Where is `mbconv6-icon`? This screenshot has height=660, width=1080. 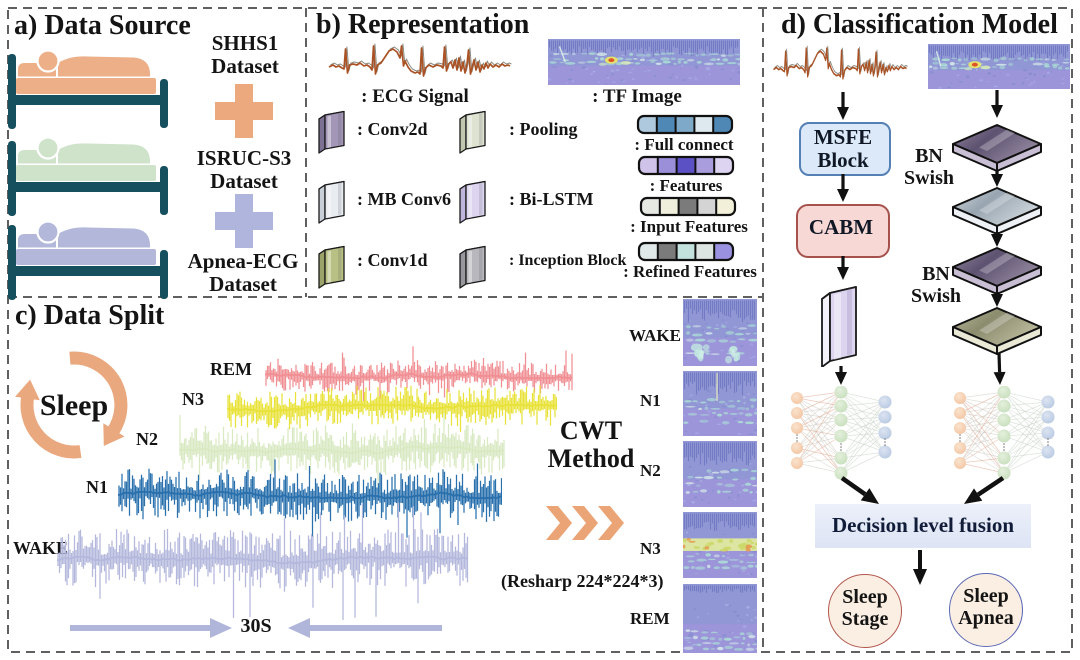
mbconv6-icon is located at coordinates (331, 202).